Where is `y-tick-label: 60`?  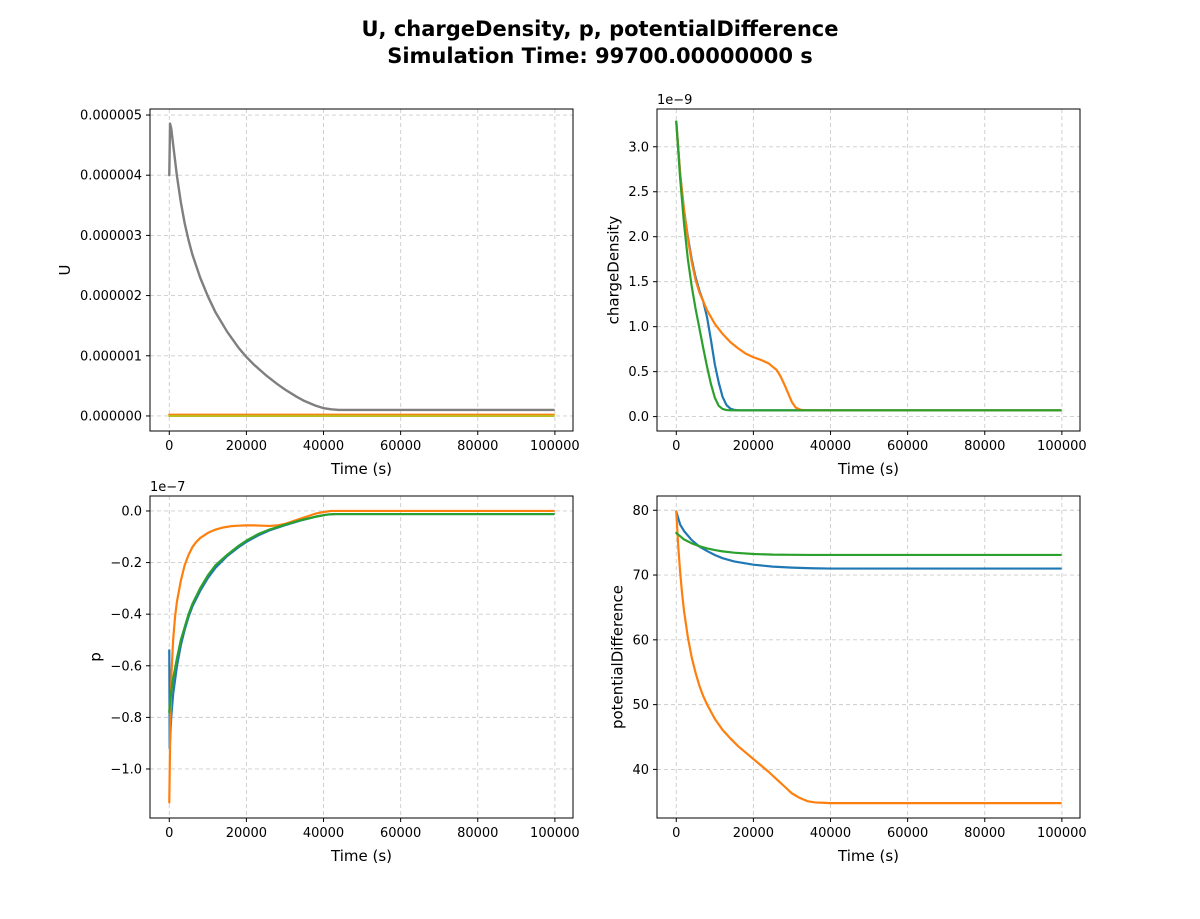 y-tick-label: 60 is located at coordinates (640, 640).